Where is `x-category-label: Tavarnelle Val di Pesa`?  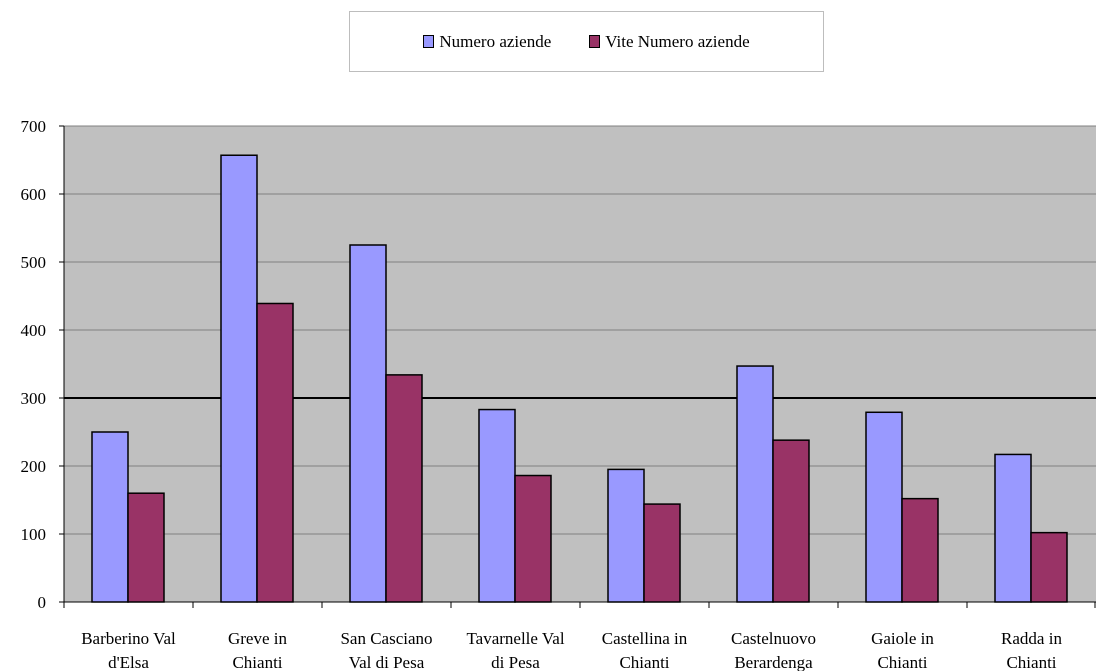 x-category-label: Tavarnelle Val di Pesa is located at coordinates (515, 650).